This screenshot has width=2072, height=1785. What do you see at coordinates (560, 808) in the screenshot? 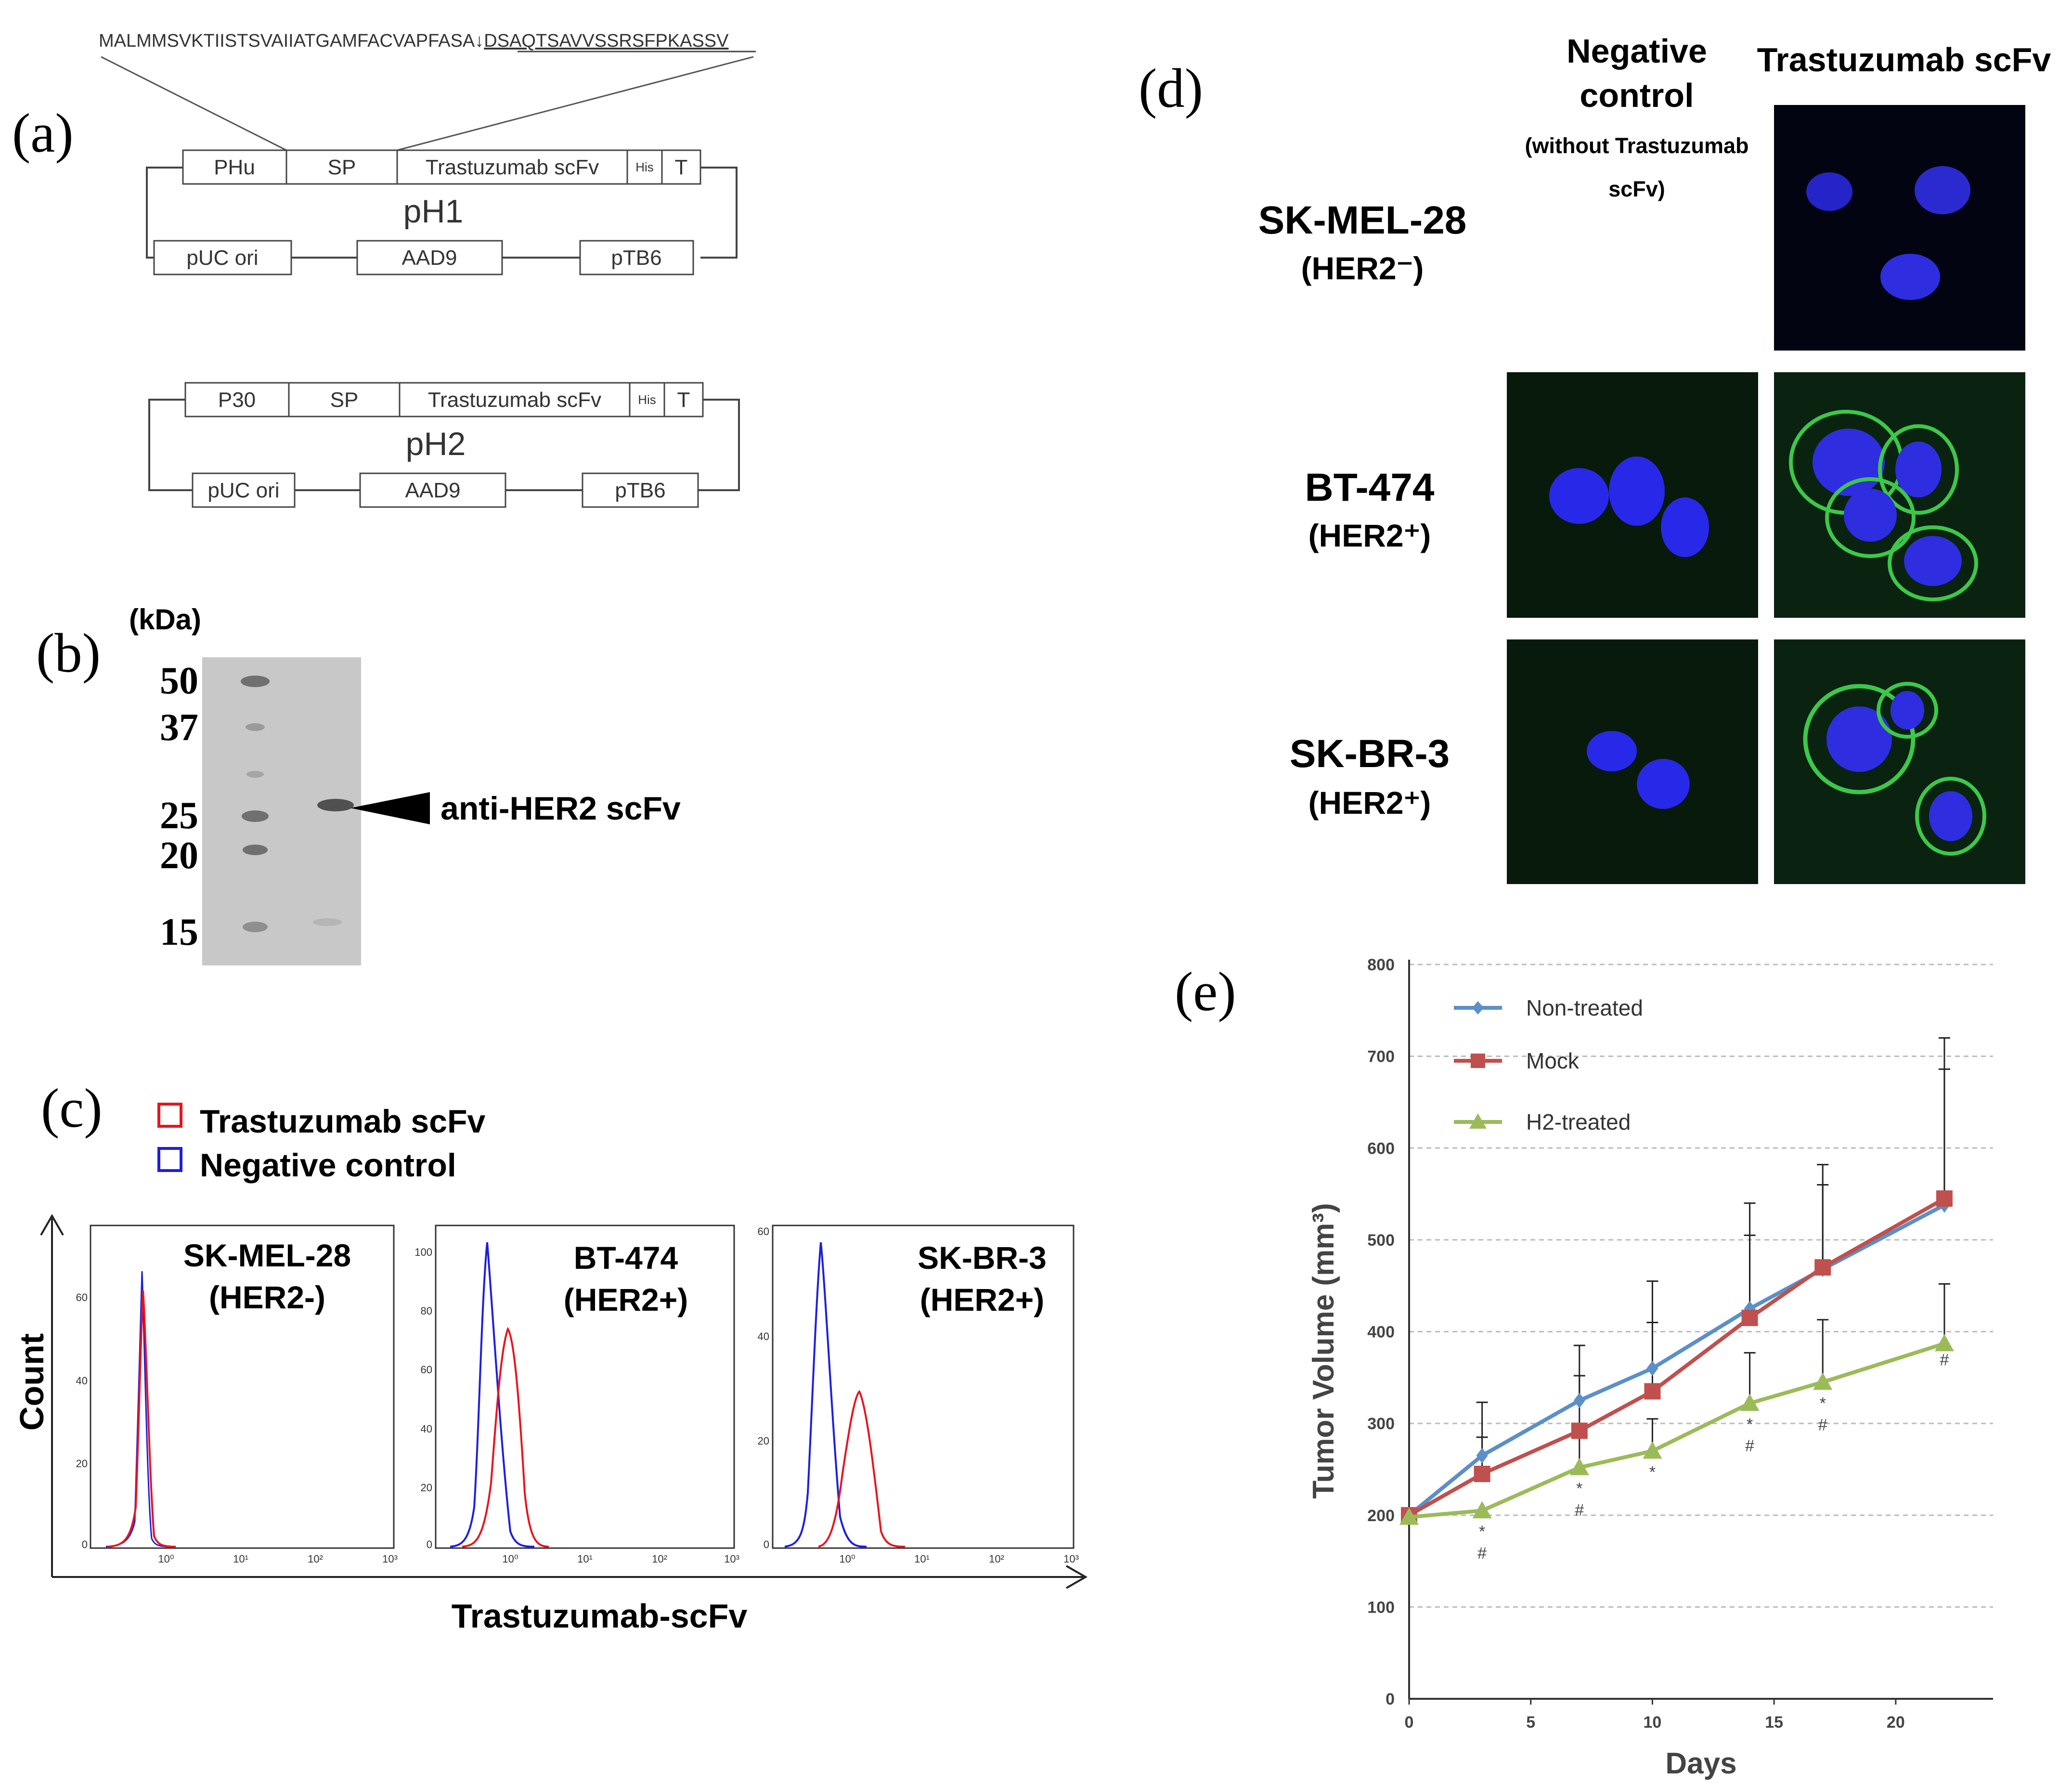
I see `band-label: anti-HER2 scFv` at bounding box center [560, 808].